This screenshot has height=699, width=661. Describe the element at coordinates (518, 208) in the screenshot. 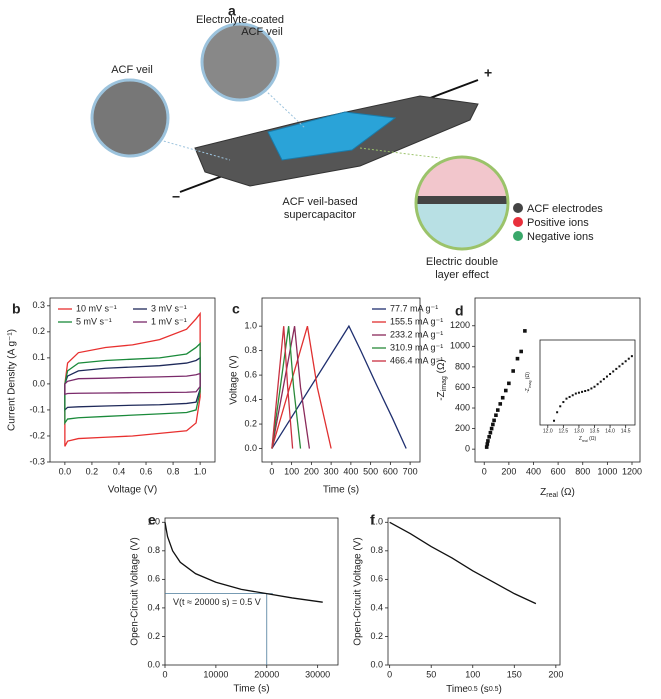

I see `legend-icon` at that location.